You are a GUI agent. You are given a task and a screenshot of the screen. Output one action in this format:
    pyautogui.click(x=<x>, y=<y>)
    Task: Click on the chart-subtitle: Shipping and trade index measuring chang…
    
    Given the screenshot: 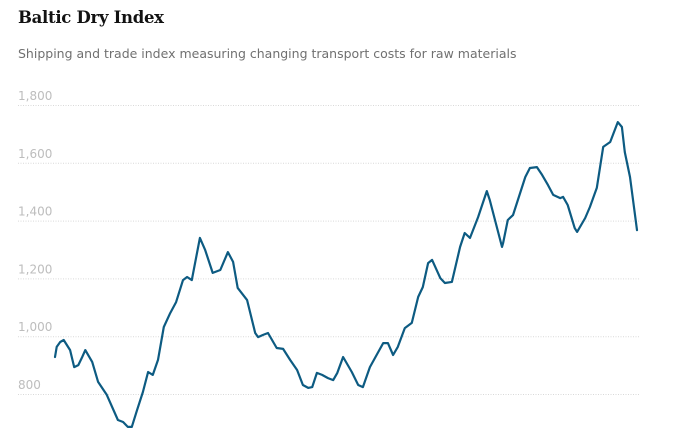 What is the action you would take?
    pyautogui.click(x=267, y=53)
    